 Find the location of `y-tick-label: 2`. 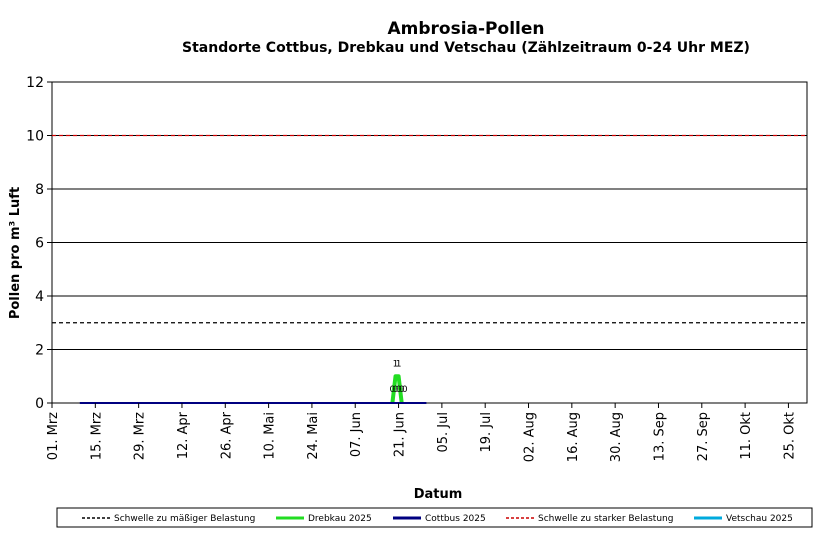

y-tick-label: 2 is located at coordinates (39, 351).